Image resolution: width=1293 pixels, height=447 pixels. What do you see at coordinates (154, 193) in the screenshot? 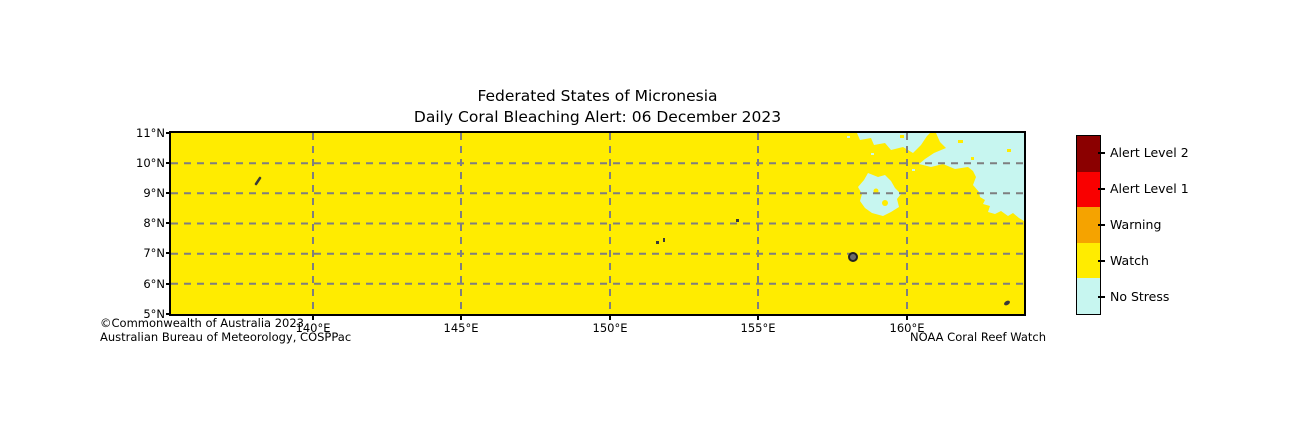
I see `y-tick-label: 9°N` at bounding box center [154, 193].